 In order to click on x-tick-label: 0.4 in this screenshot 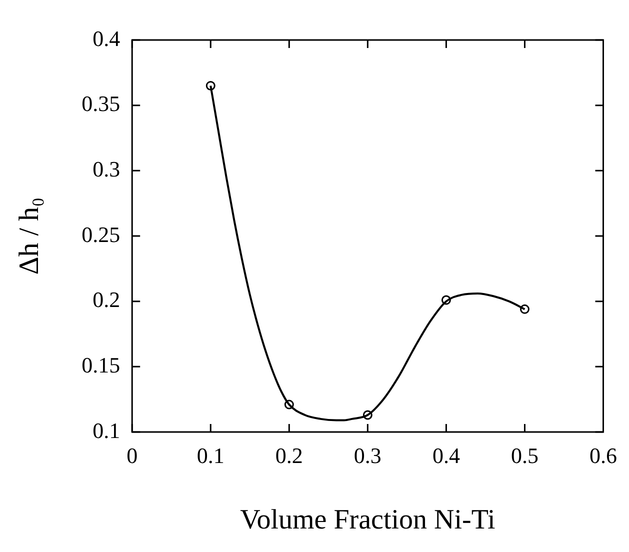, I will do `click(446, 455)`.